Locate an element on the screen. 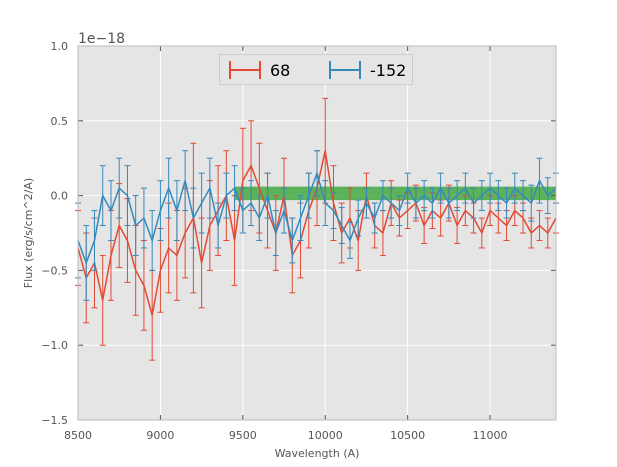 The height and width of the screenshot is (467, 617). x-tick-label: 11000 is located at coordinates (490, 435).